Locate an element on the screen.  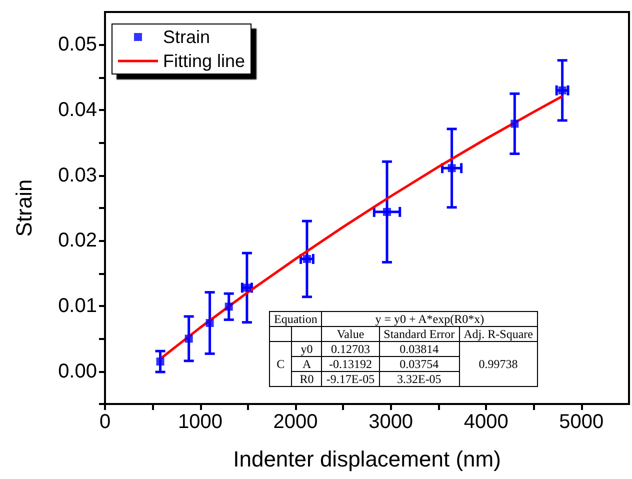
annotation: 0.03814 is located at coordinates (419, 349).